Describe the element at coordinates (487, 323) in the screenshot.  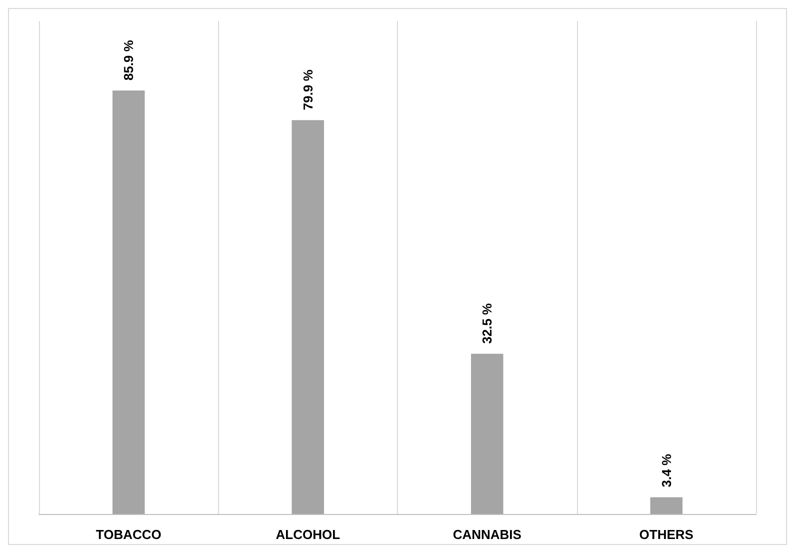
I see `data-label: 32.5 %` at that location.